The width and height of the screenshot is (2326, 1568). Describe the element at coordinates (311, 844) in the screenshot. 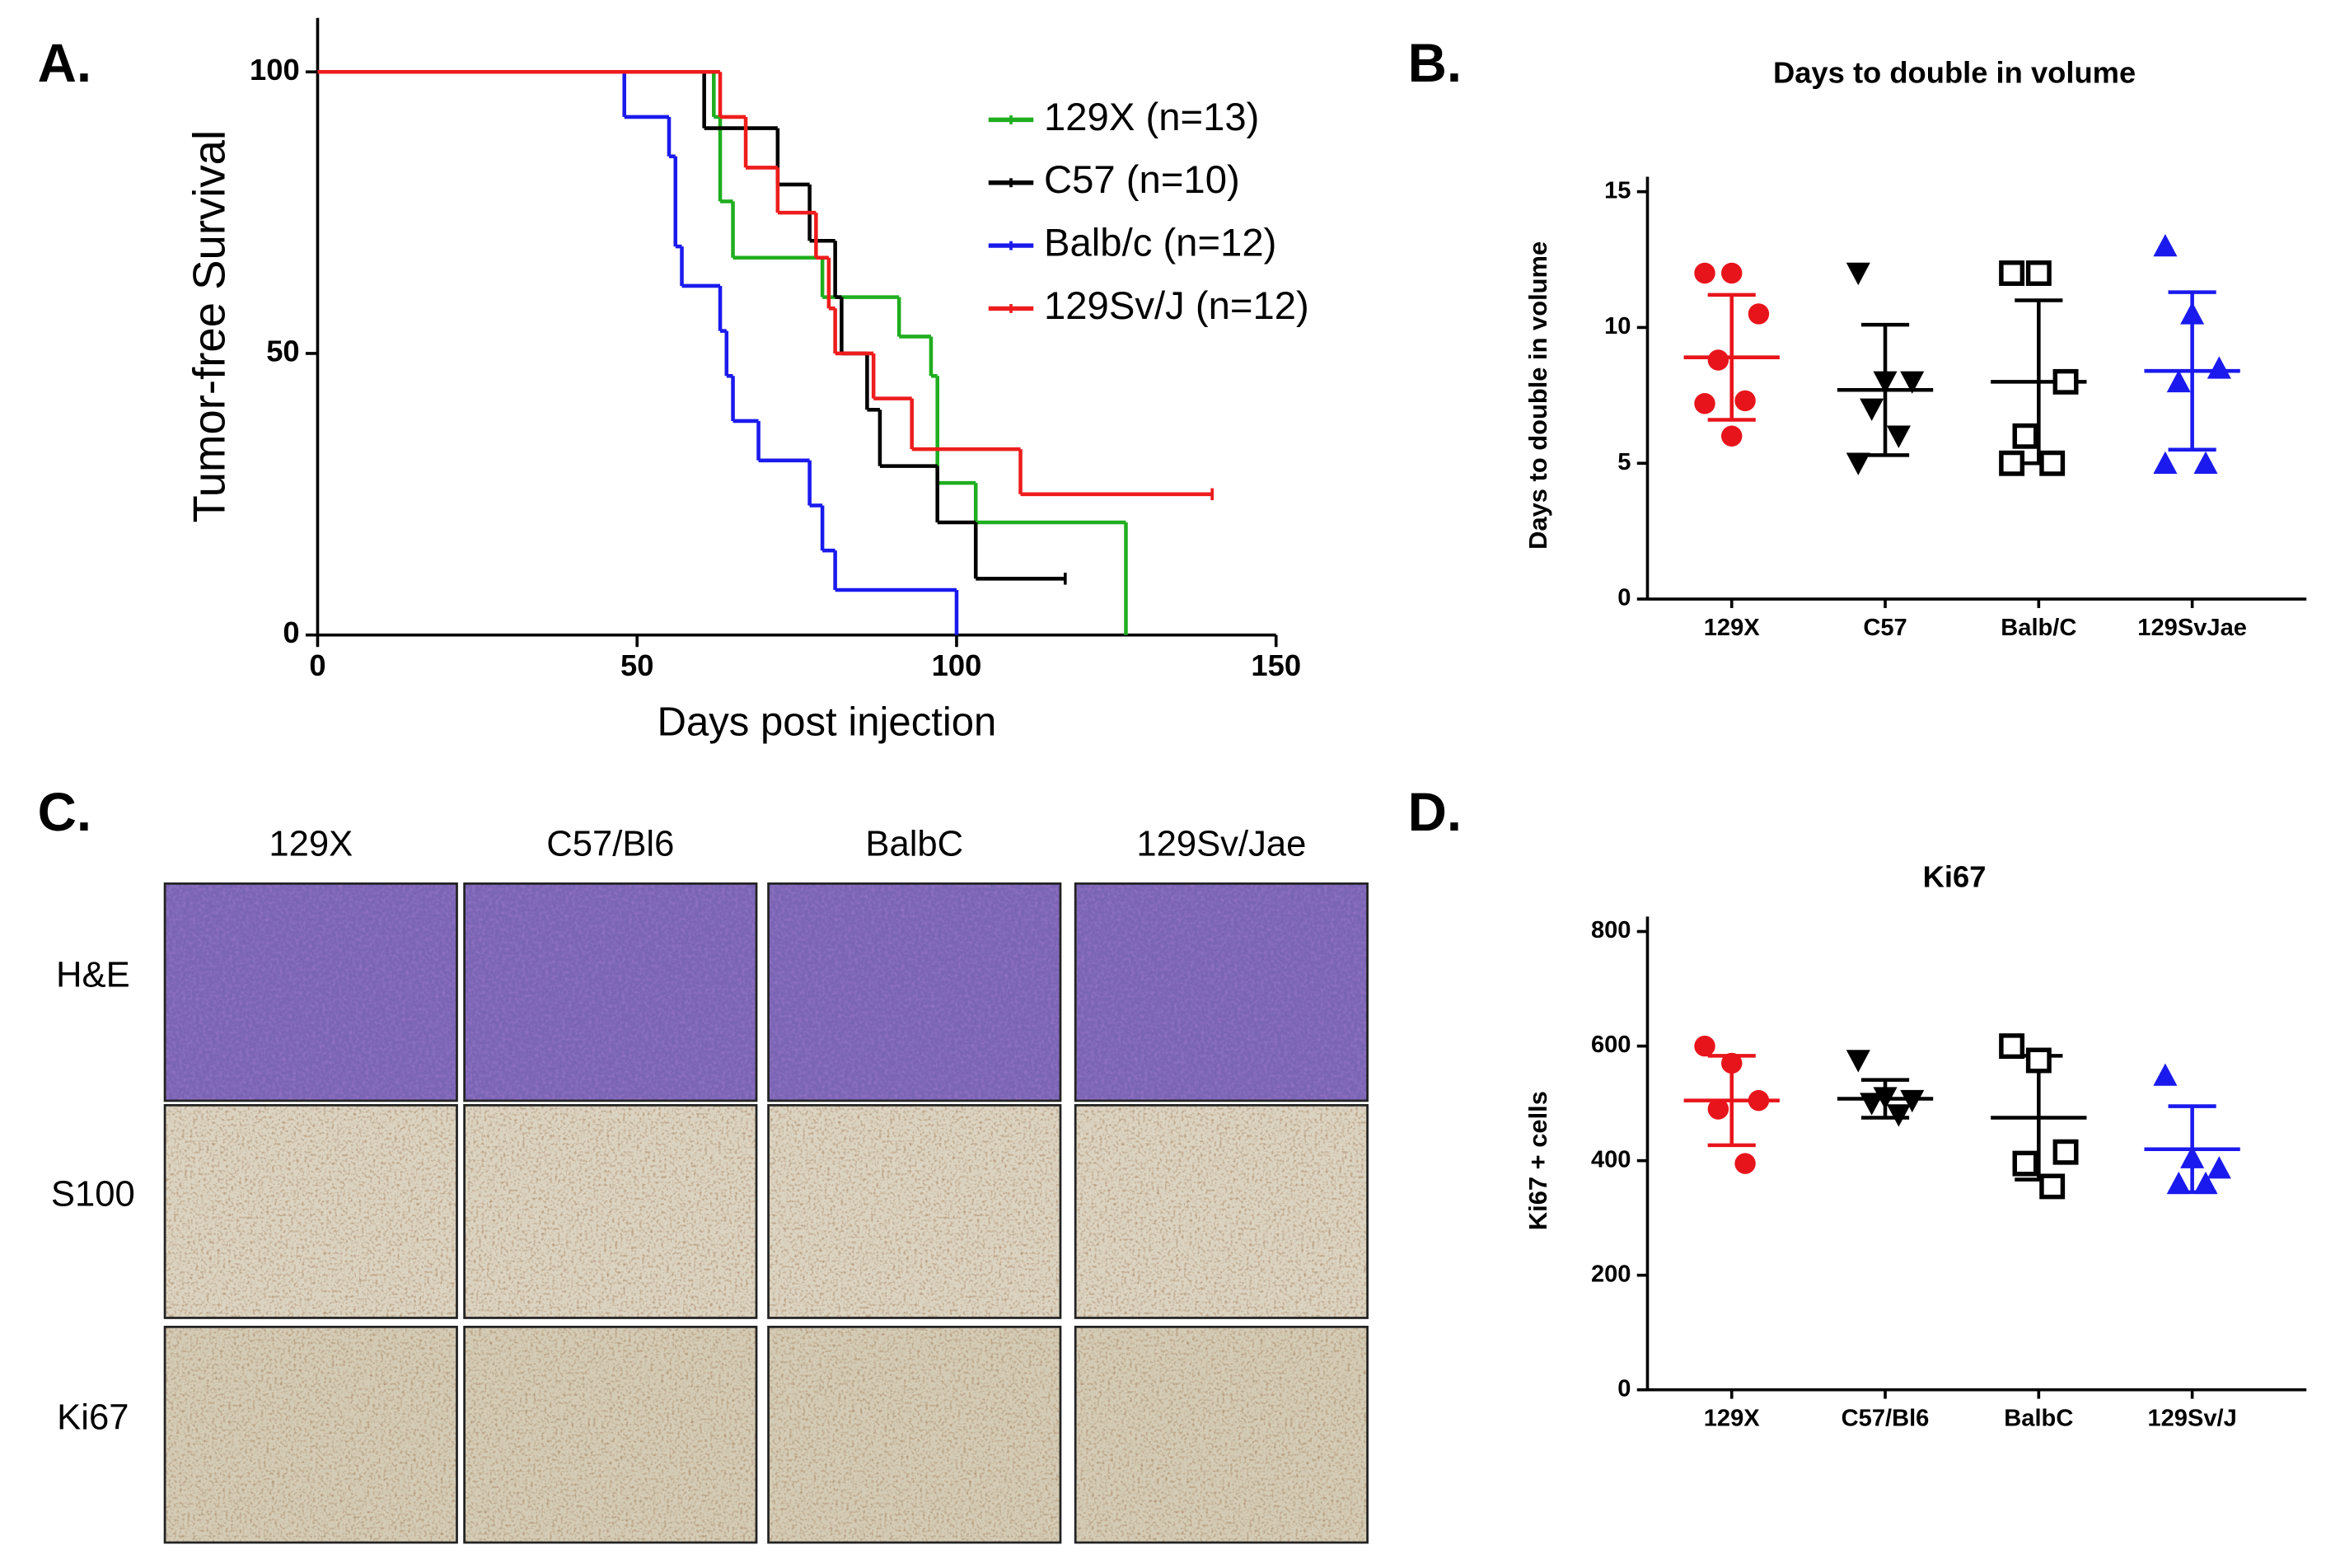

I see `column-label: 129X` at that location.